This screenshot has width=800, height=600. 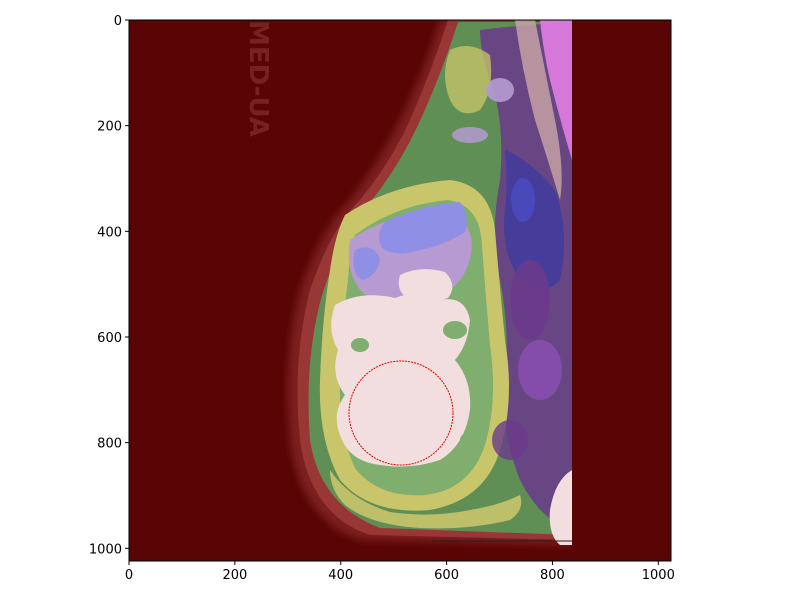 I want to click on y-tick-label: 0, so click(x=118, y=21).